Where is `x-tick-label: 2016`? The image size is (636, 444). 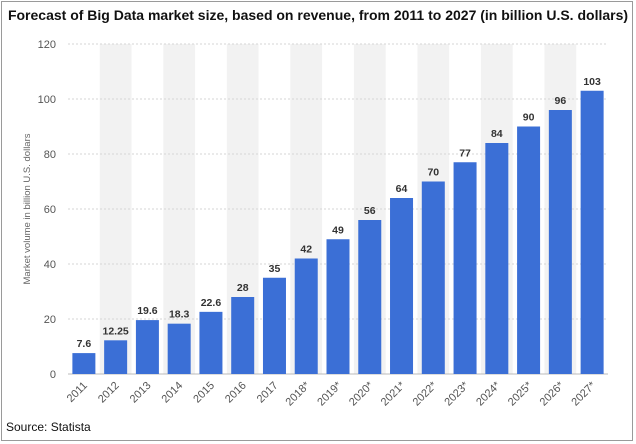 x-tick-label: 2016 is located at coordinates (236, 393).